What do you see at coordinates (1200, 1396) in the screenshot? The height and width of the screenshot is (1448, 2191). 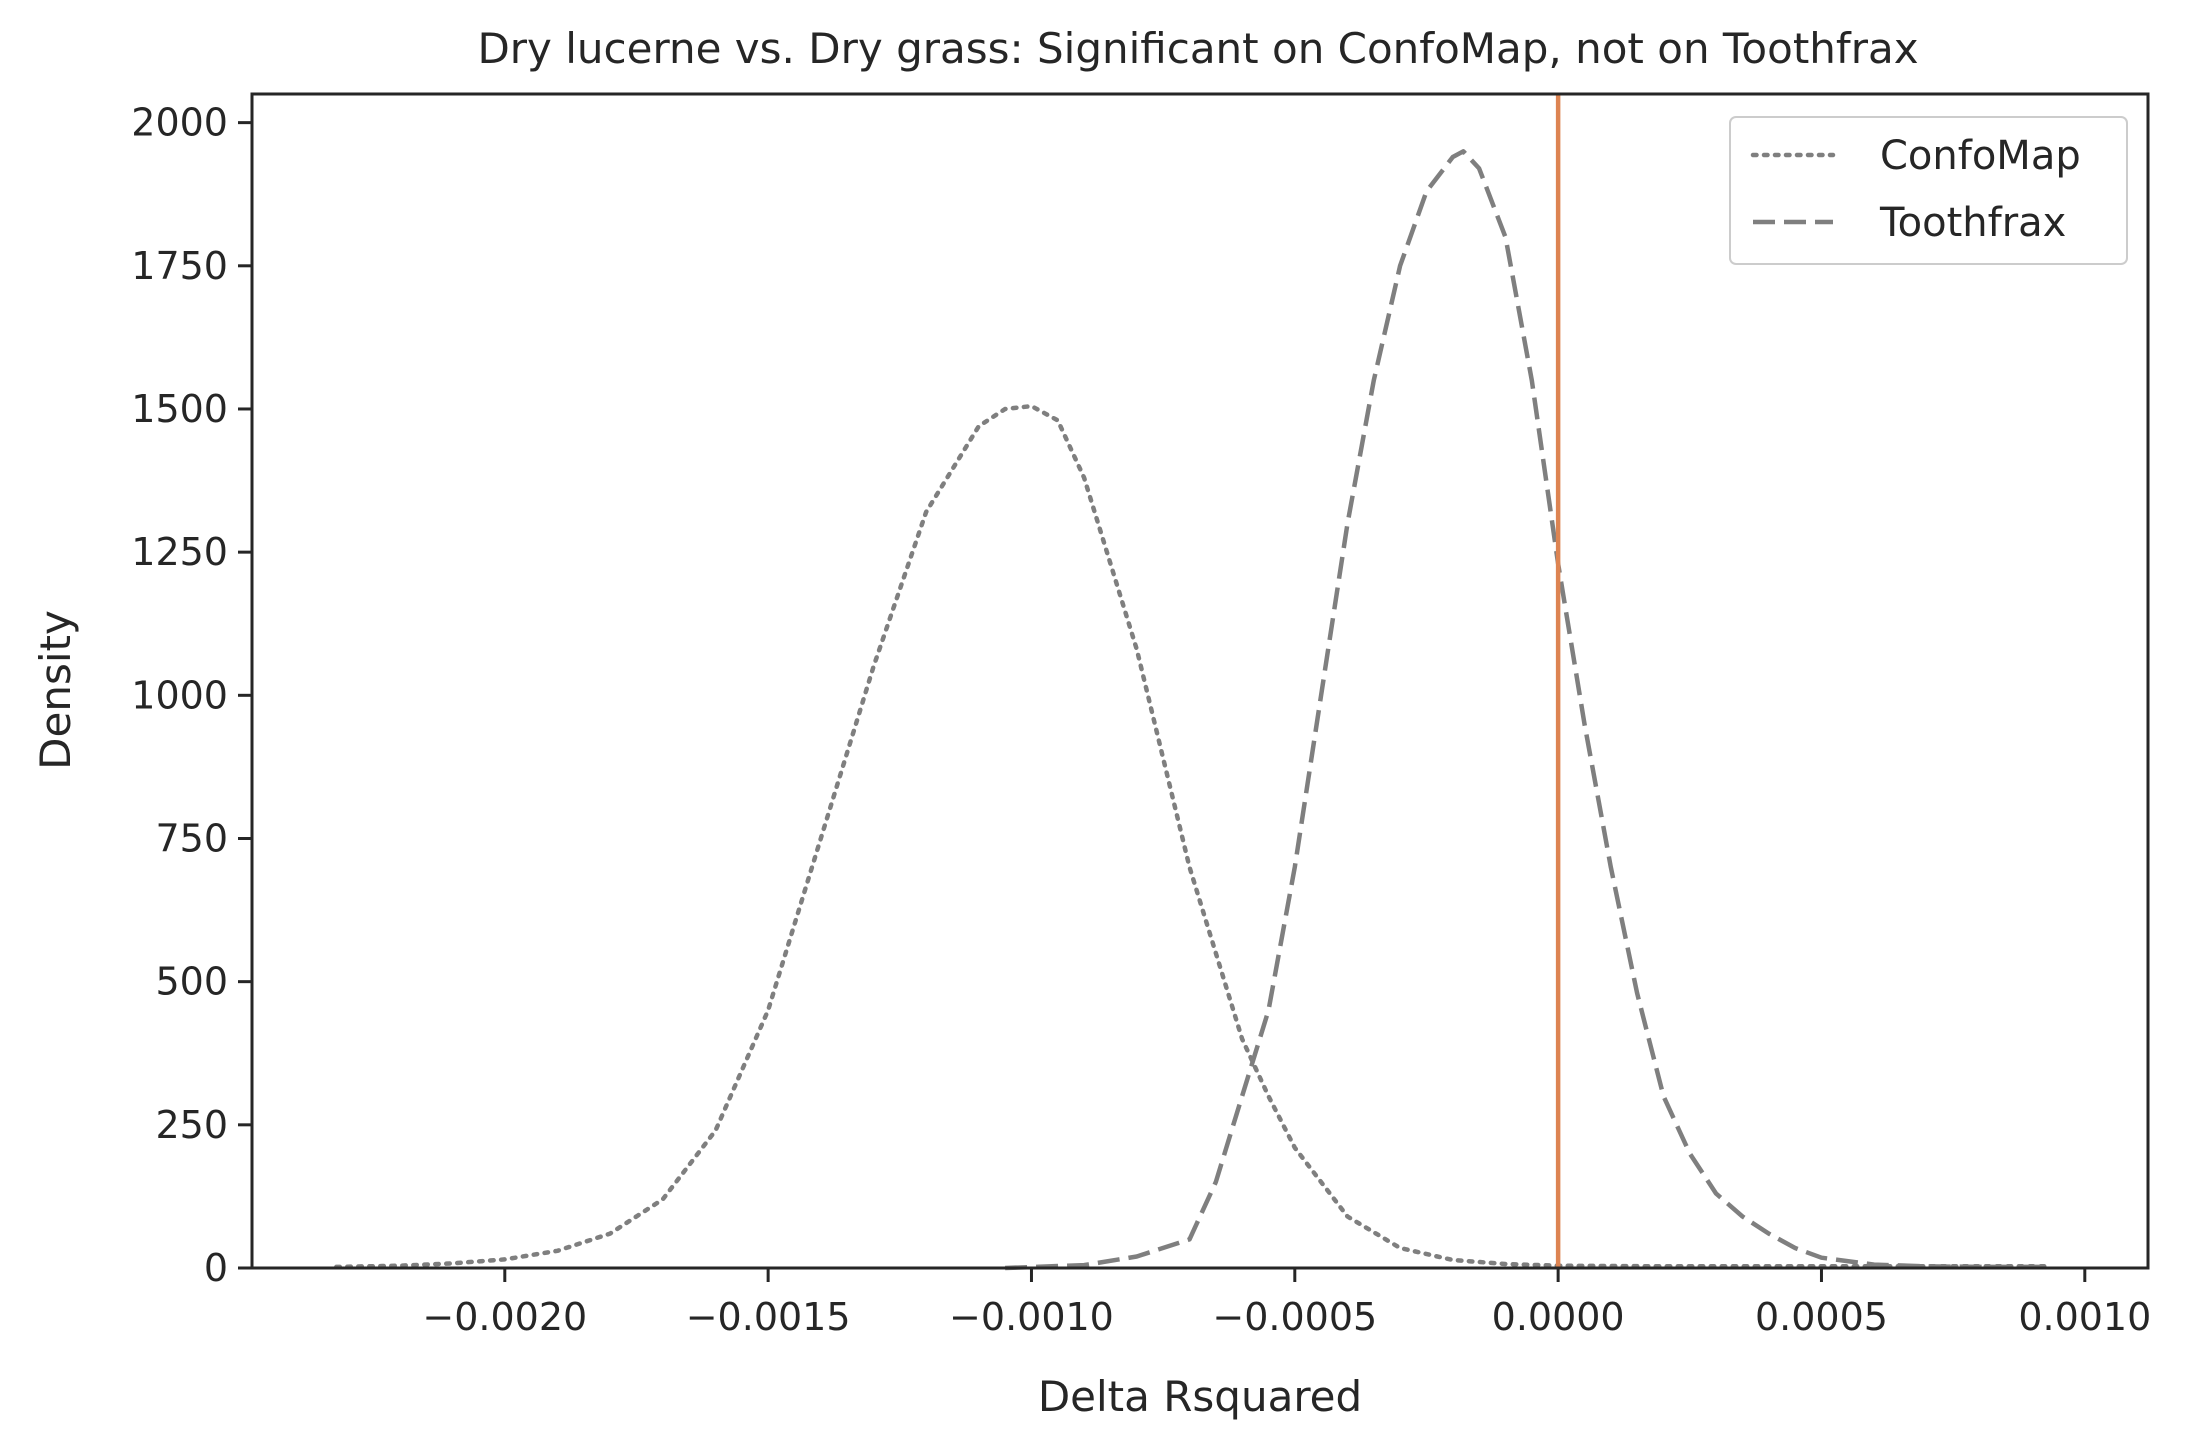 I see `x-axis-label: Delta Rsquared` at bounding box center [1200, 1396].